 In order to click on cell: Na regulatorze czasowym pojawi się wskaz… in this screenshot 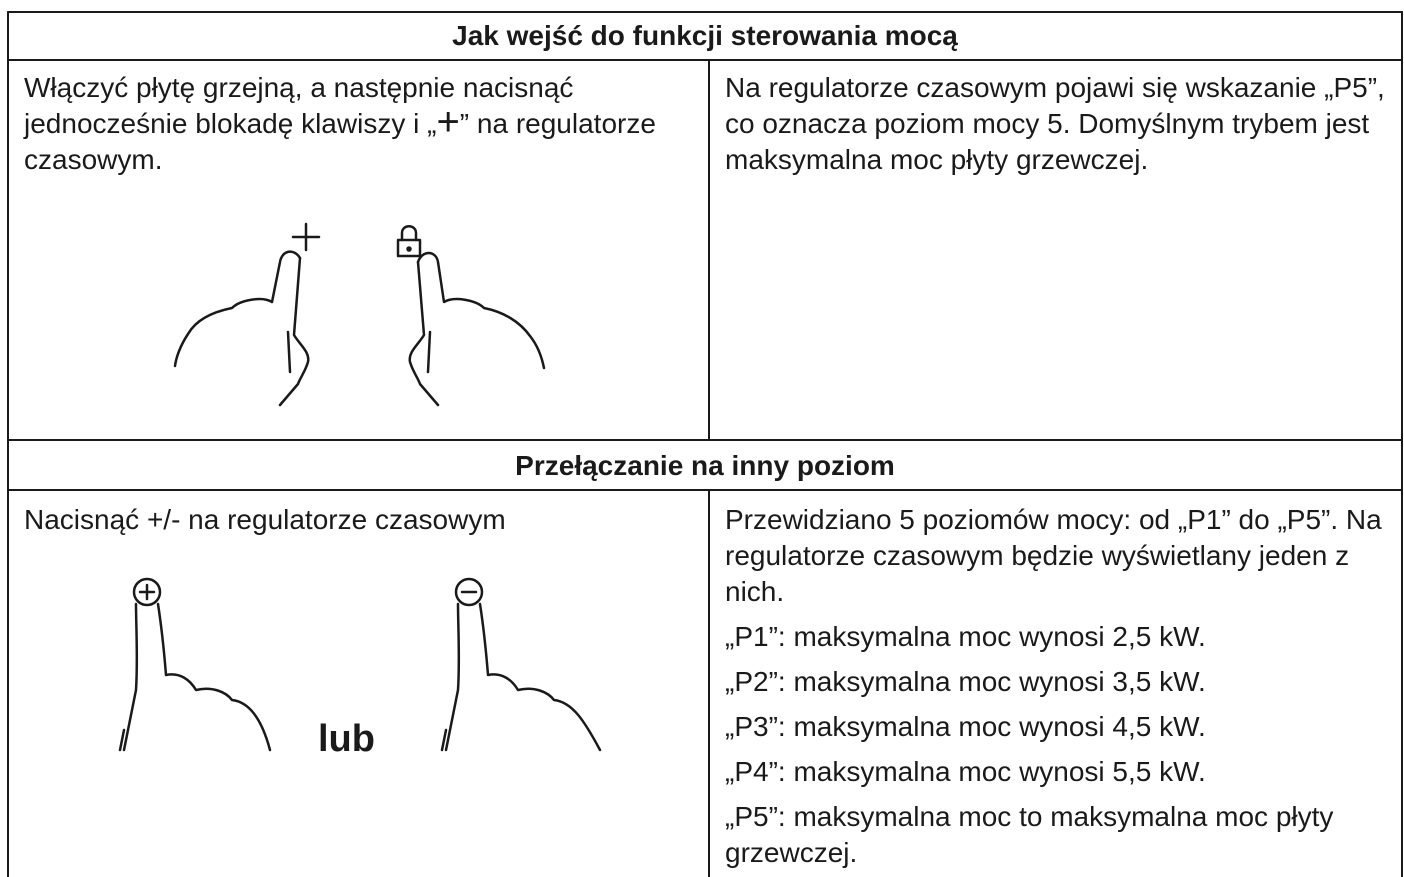, I will do `click(1055, 128)`.